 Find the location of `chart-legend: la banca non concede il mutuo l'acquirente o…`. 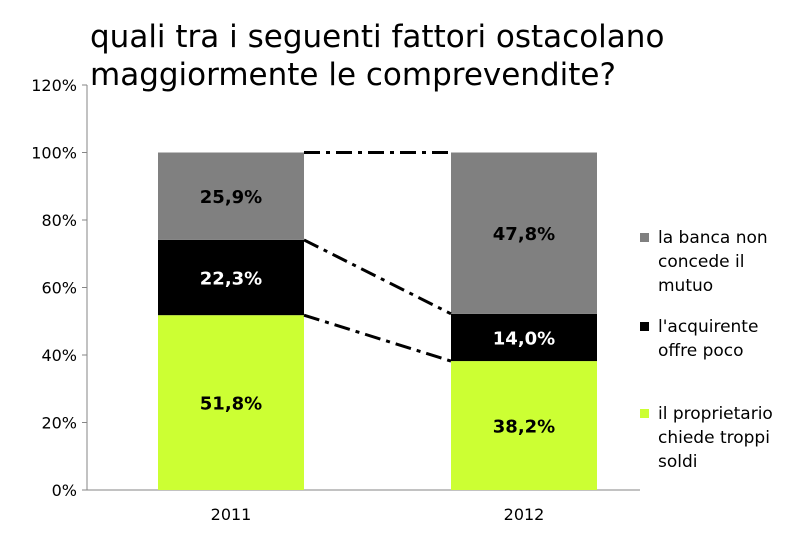

chart-legend: la banca non concede il mutuo l'acquirente o… is located at coordinates (706, 350).